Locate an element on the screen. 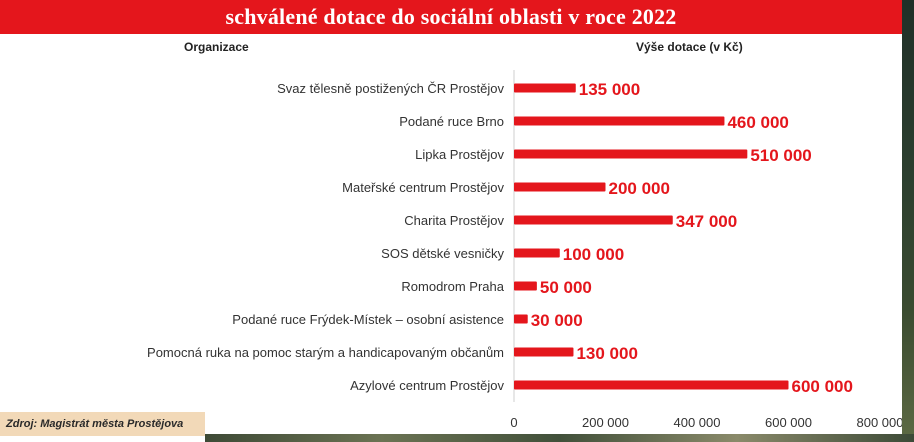 This screenshot has width=914, height=442. data-label: 30 000 is located at coordinates (557, 320).